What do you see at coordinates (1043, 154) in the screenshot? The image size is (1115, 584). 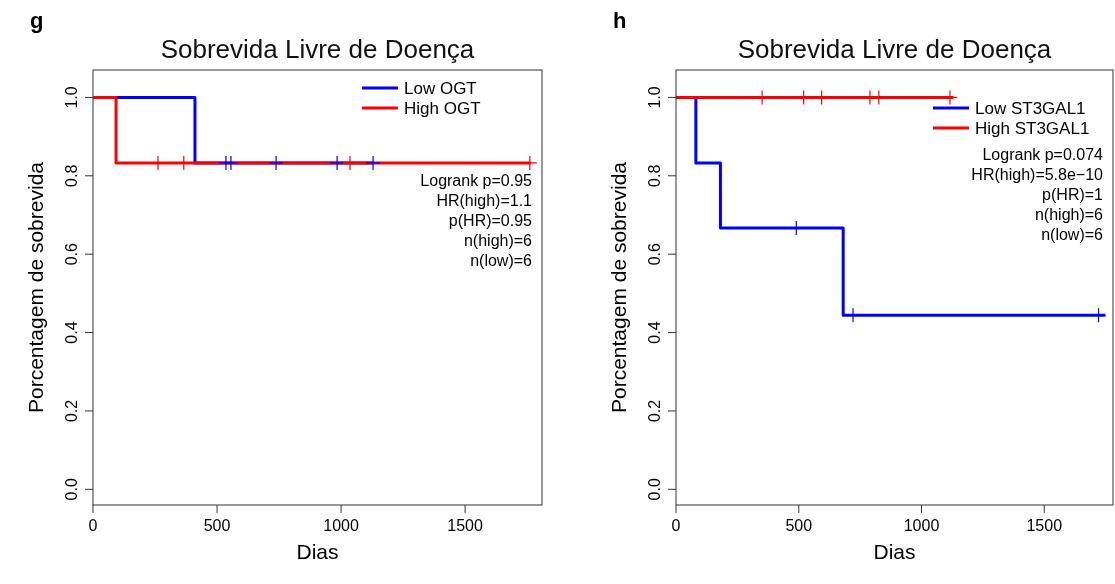 I see `annotation: Logrank p=0.074` at bounding box center [1043, 154].